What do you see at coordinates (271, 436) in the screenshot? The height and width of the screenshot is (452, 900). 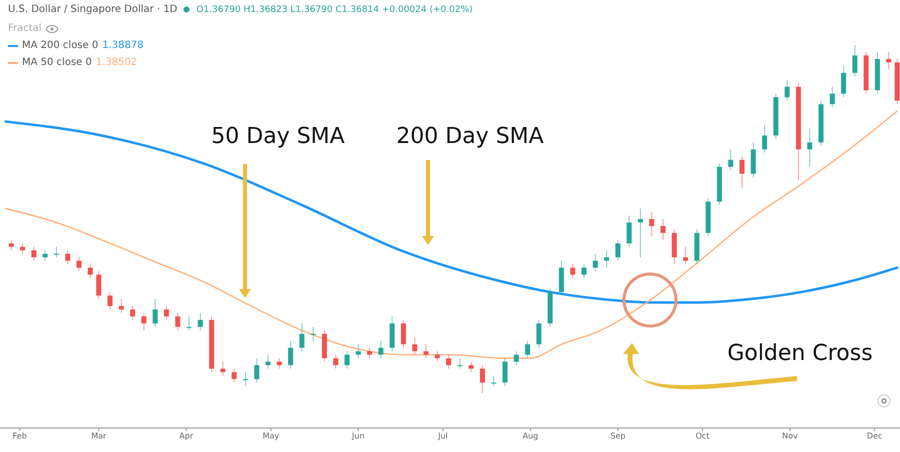 I see `x-tick-label: May` at bounding box center [271, 436].